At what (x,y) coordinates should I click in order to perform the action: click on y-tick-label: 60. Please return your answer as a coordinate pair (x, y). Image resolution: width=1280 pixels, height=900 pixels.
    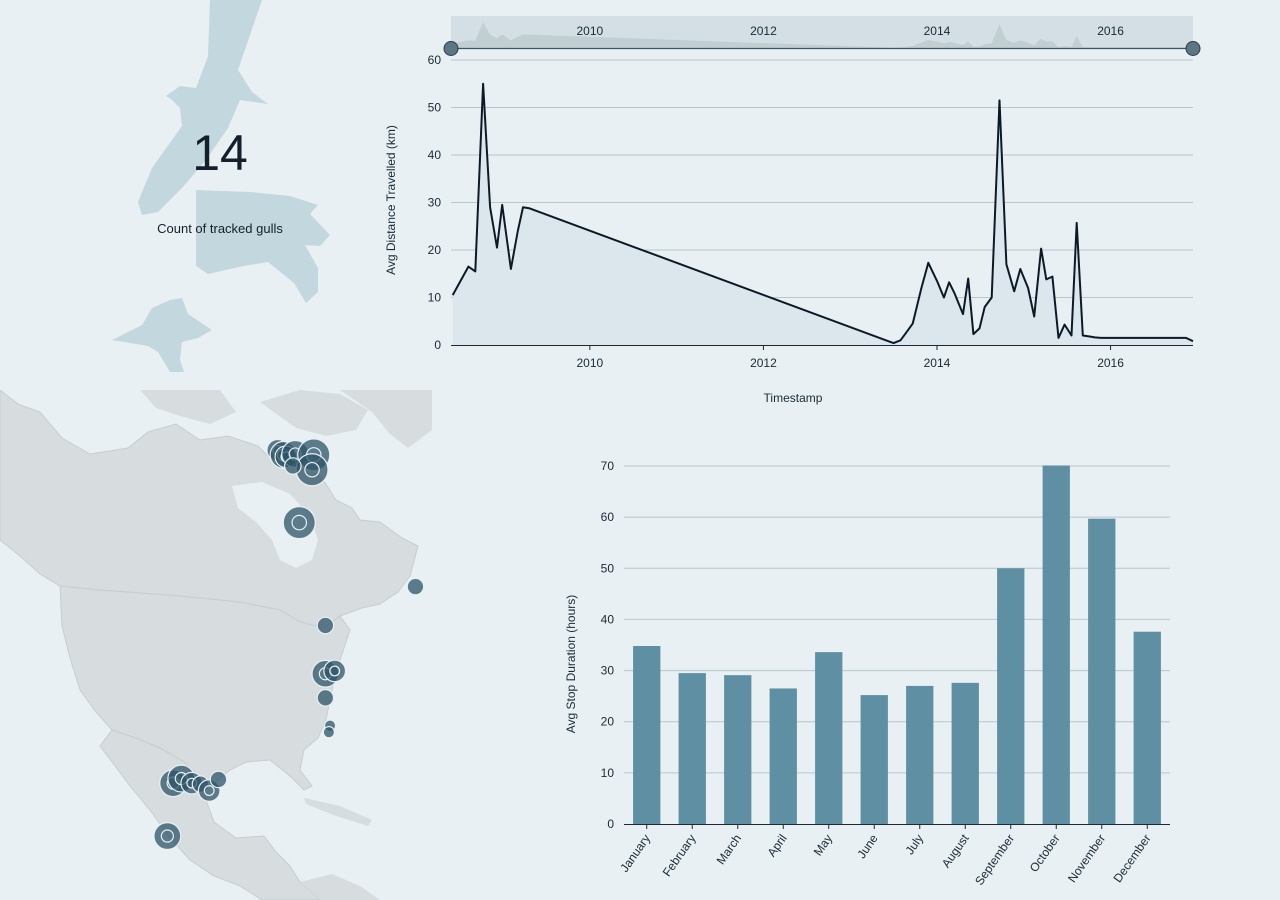
    Looking at the image, I should click on (435, 60).